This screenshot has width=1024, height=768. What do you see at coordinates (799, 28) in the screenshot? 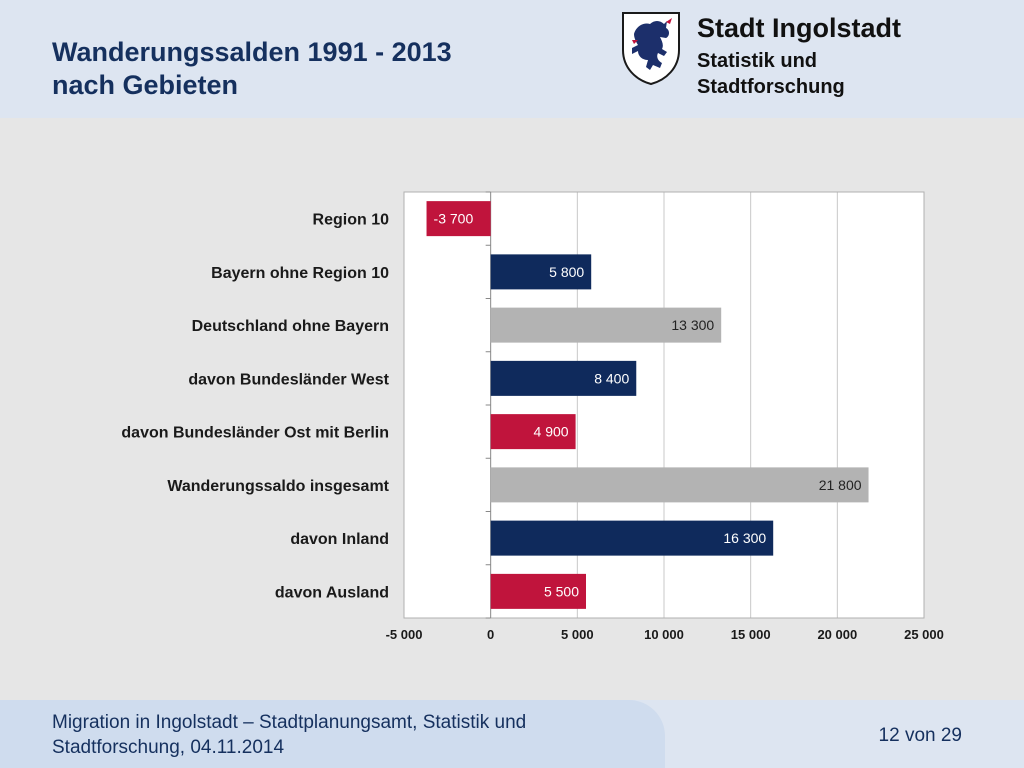
I see `org-name: Stadt Ingolstadt` at bounding box center [799, 28].